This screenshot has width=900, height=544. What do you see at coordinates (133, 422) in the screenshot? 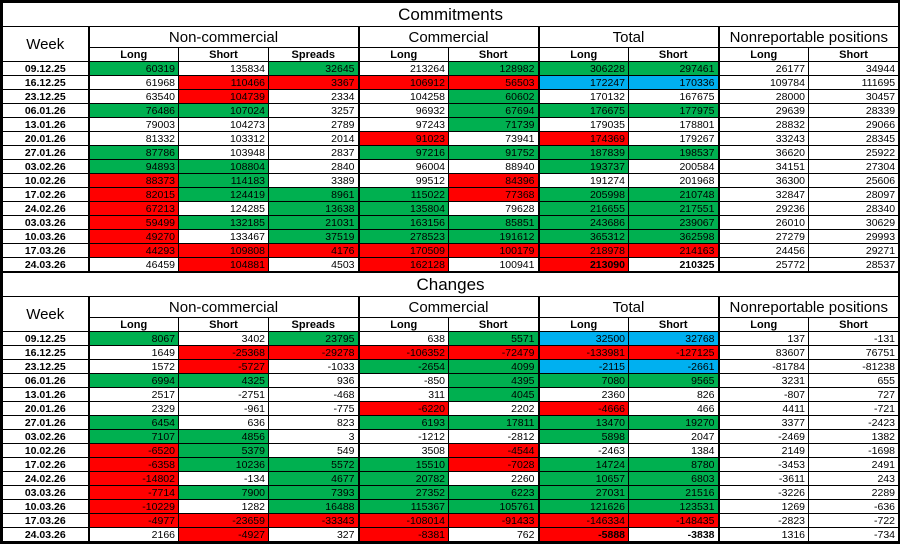
I see `value-cell: 6454` at bounding box center [133, 422].